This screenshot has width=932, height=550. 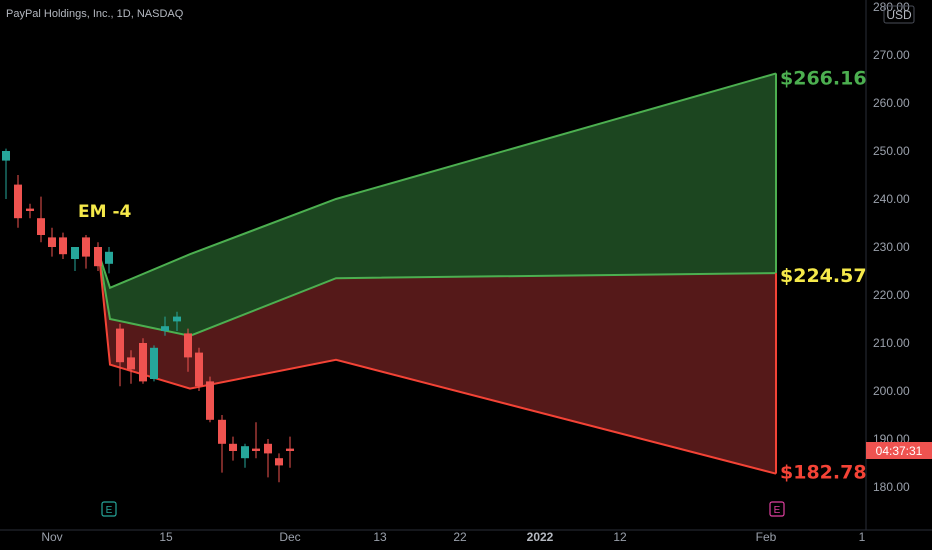 I want to click on x-tick-label: 22, so click(x=460, y=537).